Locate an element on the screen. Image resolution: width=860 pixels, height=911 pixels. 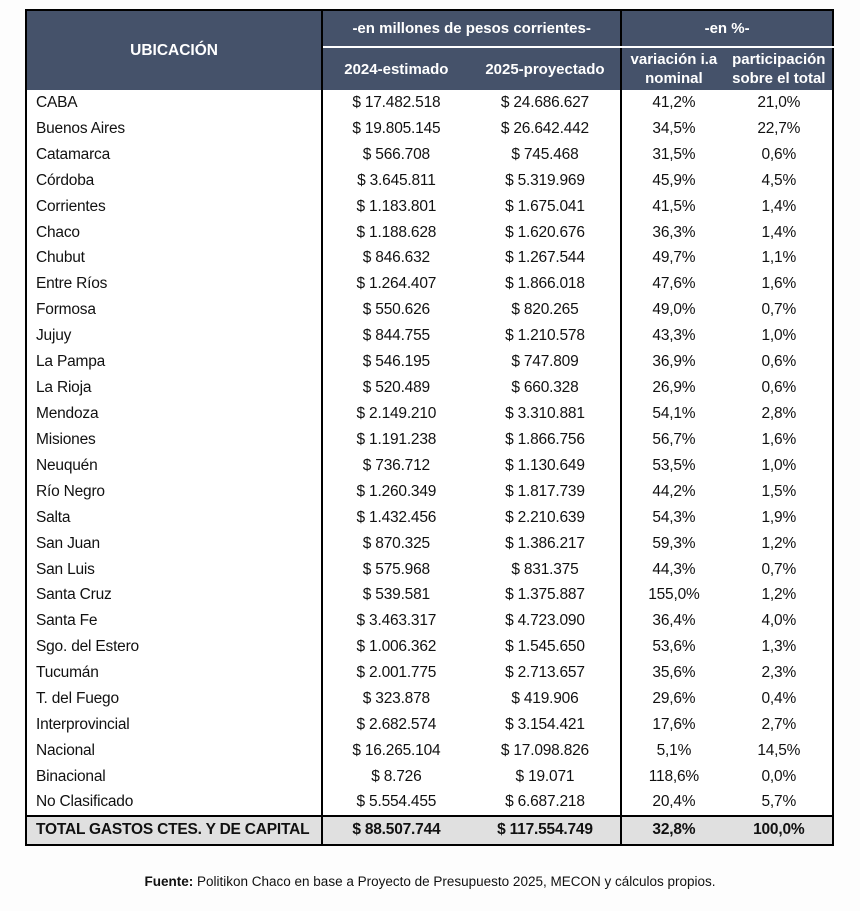
row-value: $ 24.686.627 is located at coordinates (544, 102).